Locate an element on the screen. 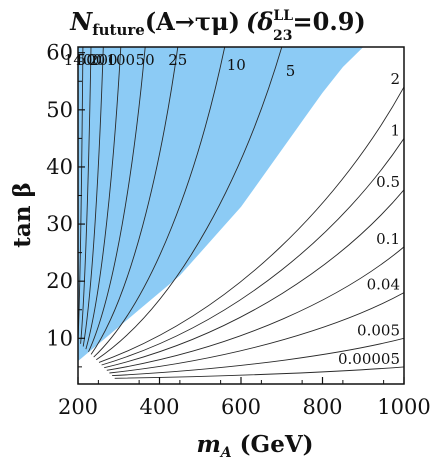 The width and height of the screenshot is (436, 466). y-tick-label-50: 50 is located at coordinates (59, 110).